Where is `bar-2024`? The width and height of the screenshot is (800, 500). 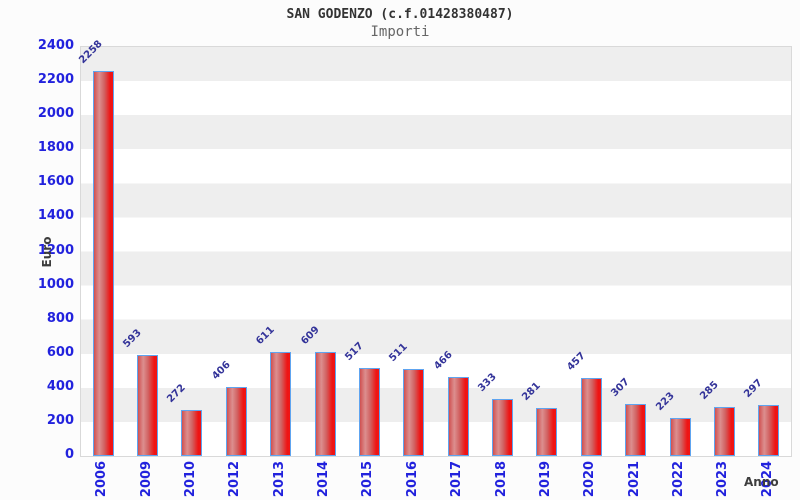 bar-2024 is located at coordinates (769, 430).